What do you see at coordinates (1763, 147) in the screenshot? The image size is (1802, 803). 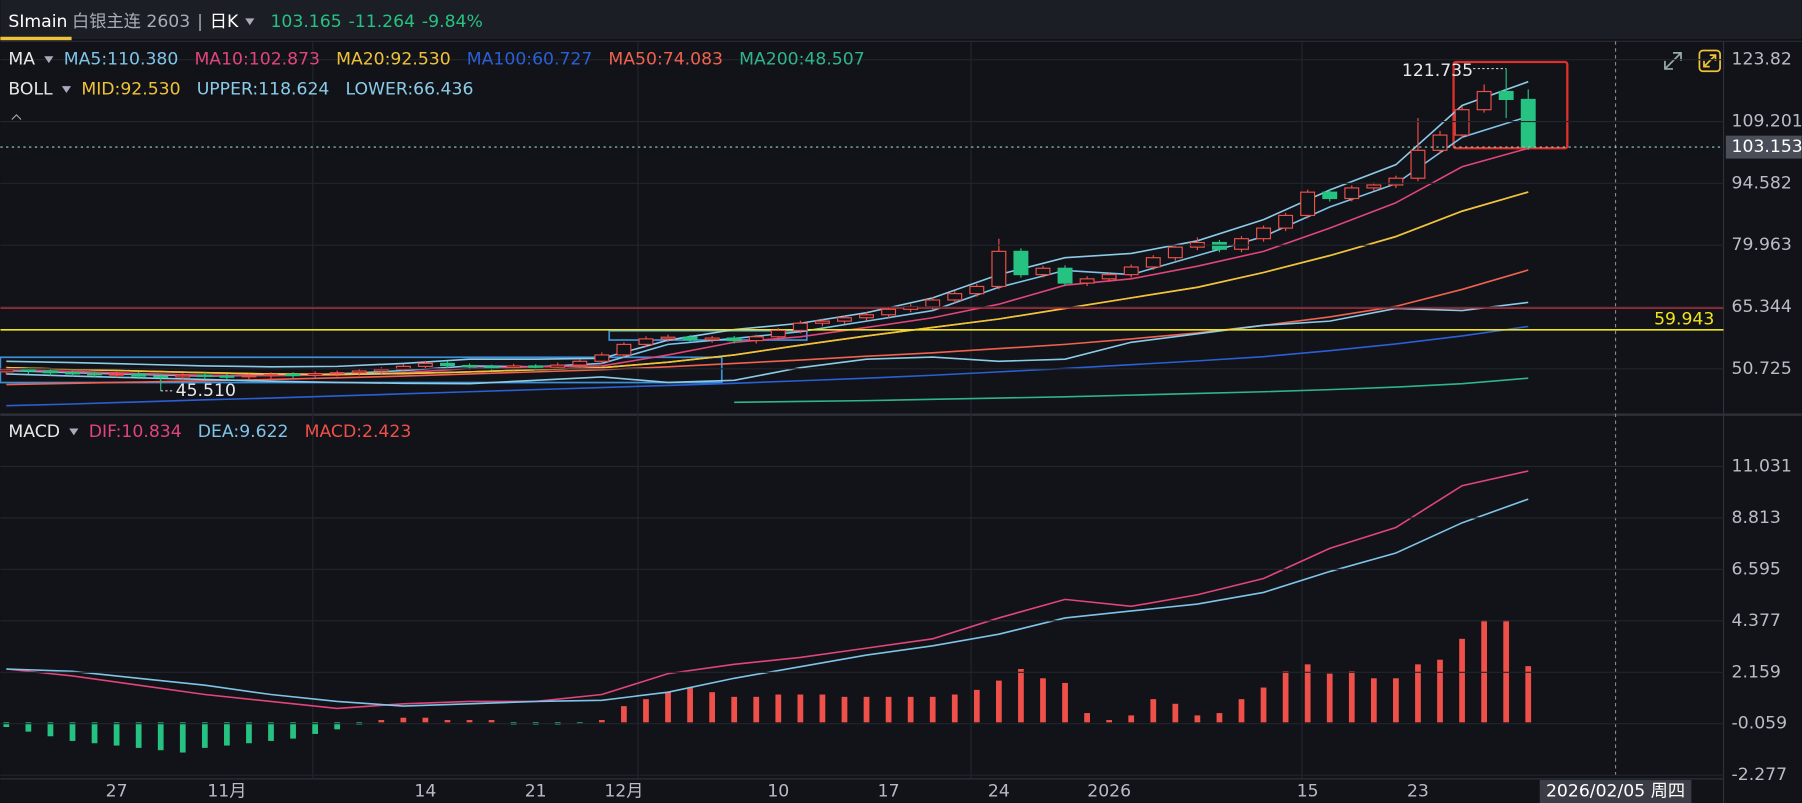 I see `last-price-box` at bounding box center [1763, 147].